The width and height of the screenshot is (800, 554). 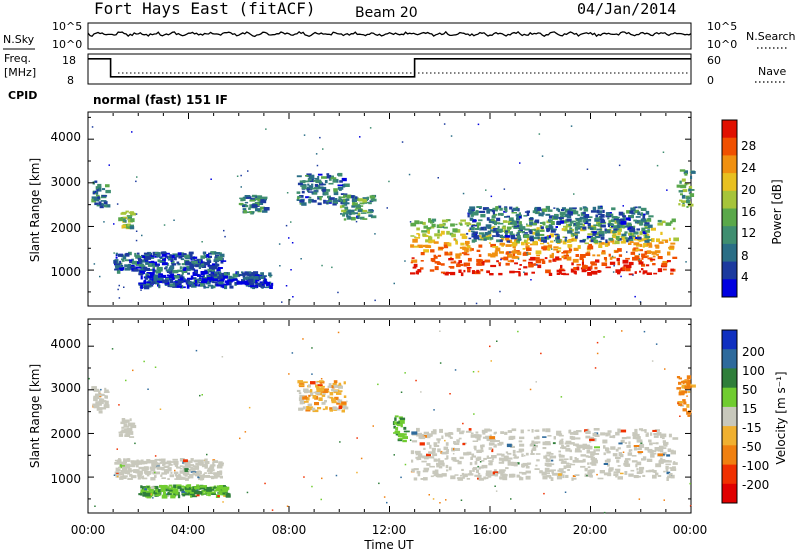 What do you see at coordinates (67, 44) in the screenshot?
I see `noise-left-tick-bottom: 10^0` at bounding box center [67, 44].